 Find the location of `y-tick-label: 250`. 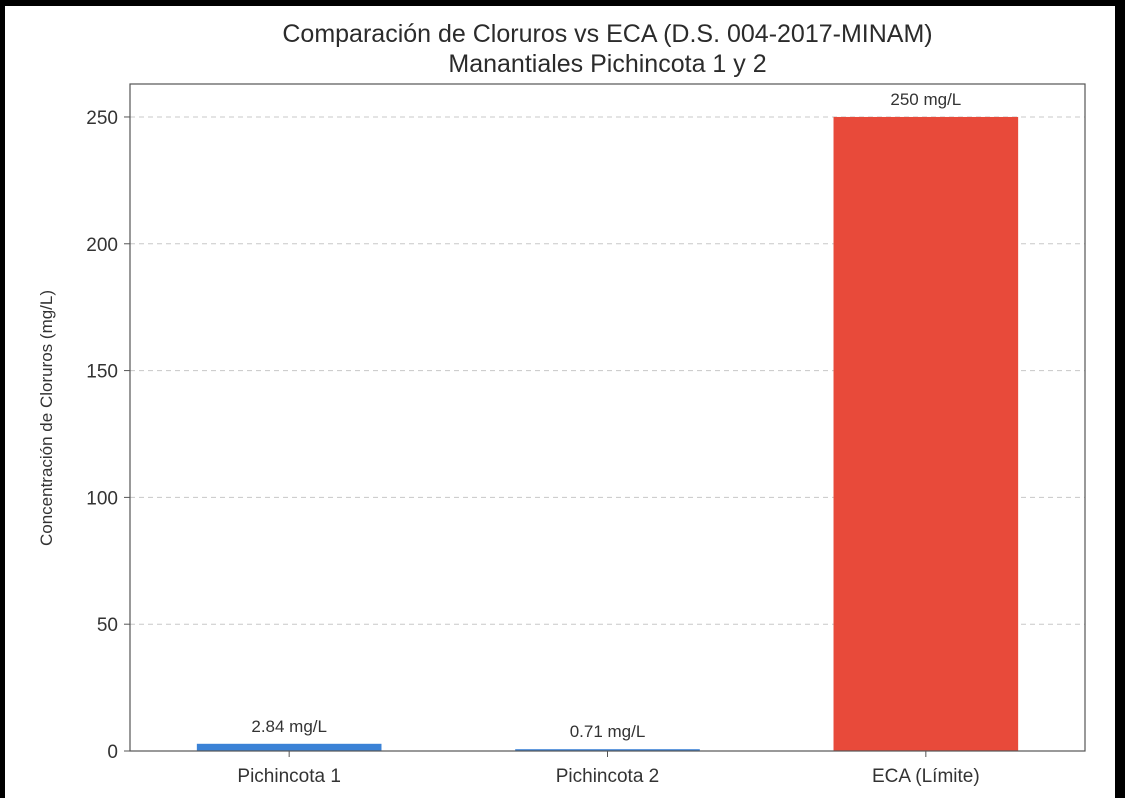

y-tick-label: 250 is located at coordinates (102, 118).